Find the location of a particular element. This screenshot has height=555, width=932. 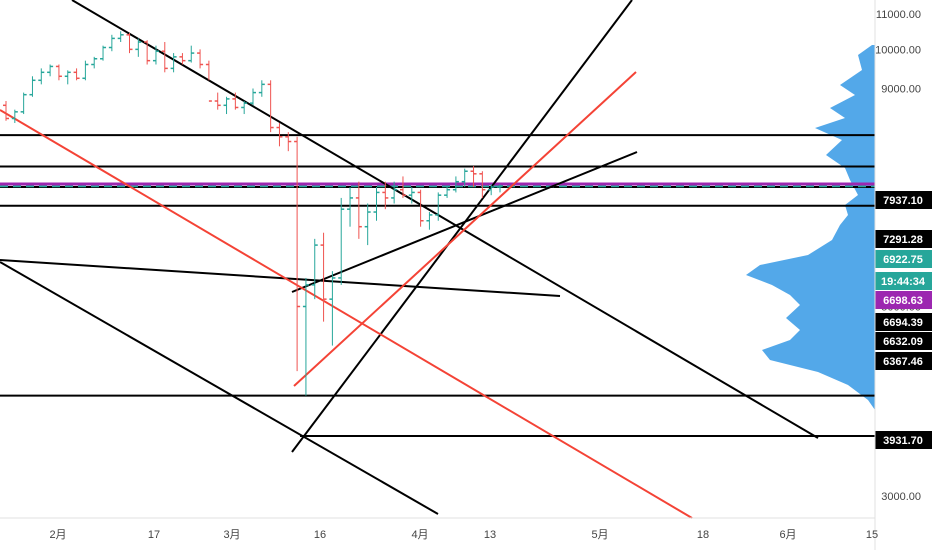

x-tick-label: 13 is located at coordinates (490, 535).